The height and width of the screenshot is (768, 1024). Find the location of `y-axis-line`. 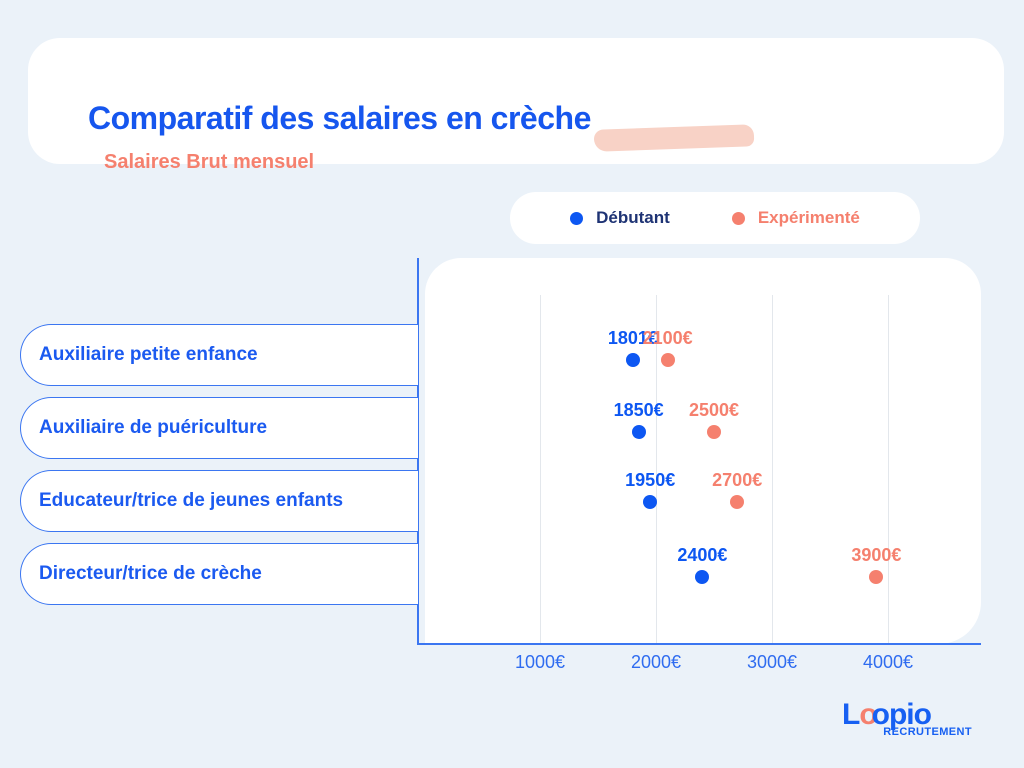

y-axis-line is located at coordinates (418, 451).